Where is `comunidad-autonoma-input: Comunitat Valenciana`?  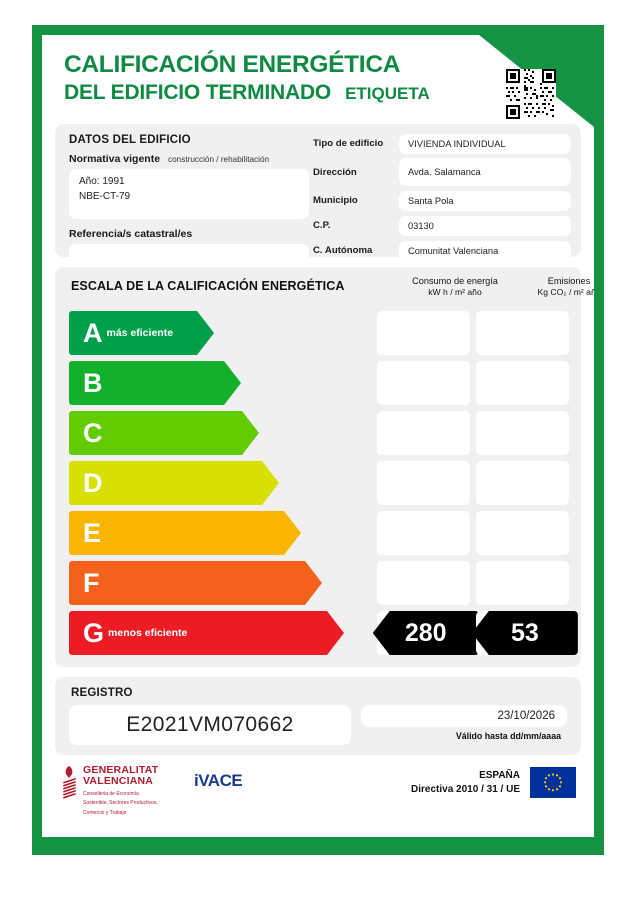 comunidad-autonoma-input: Comunitat Valenciana is located at coordinates (485, 250).